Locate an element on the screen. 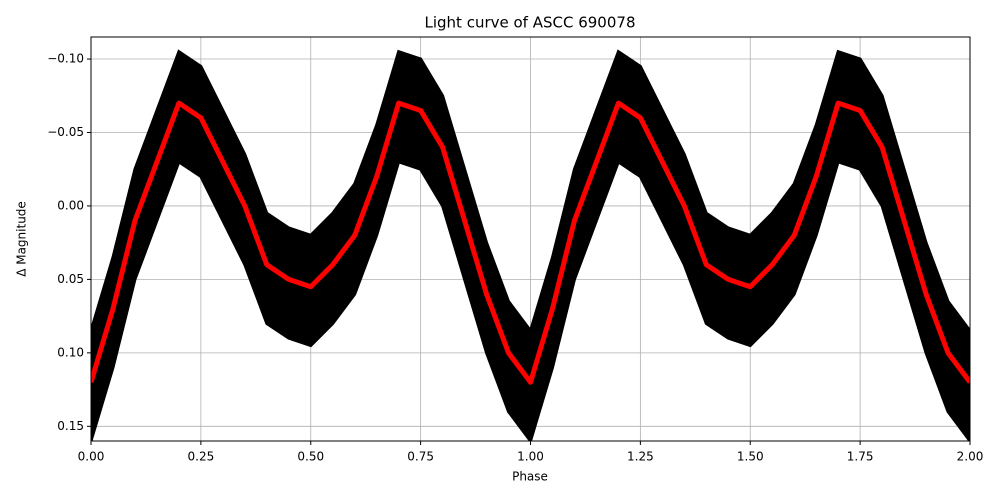 This screenshot has width=1000, height=504. x-tick-label: 0.00 is located at coordinates (91, 457).